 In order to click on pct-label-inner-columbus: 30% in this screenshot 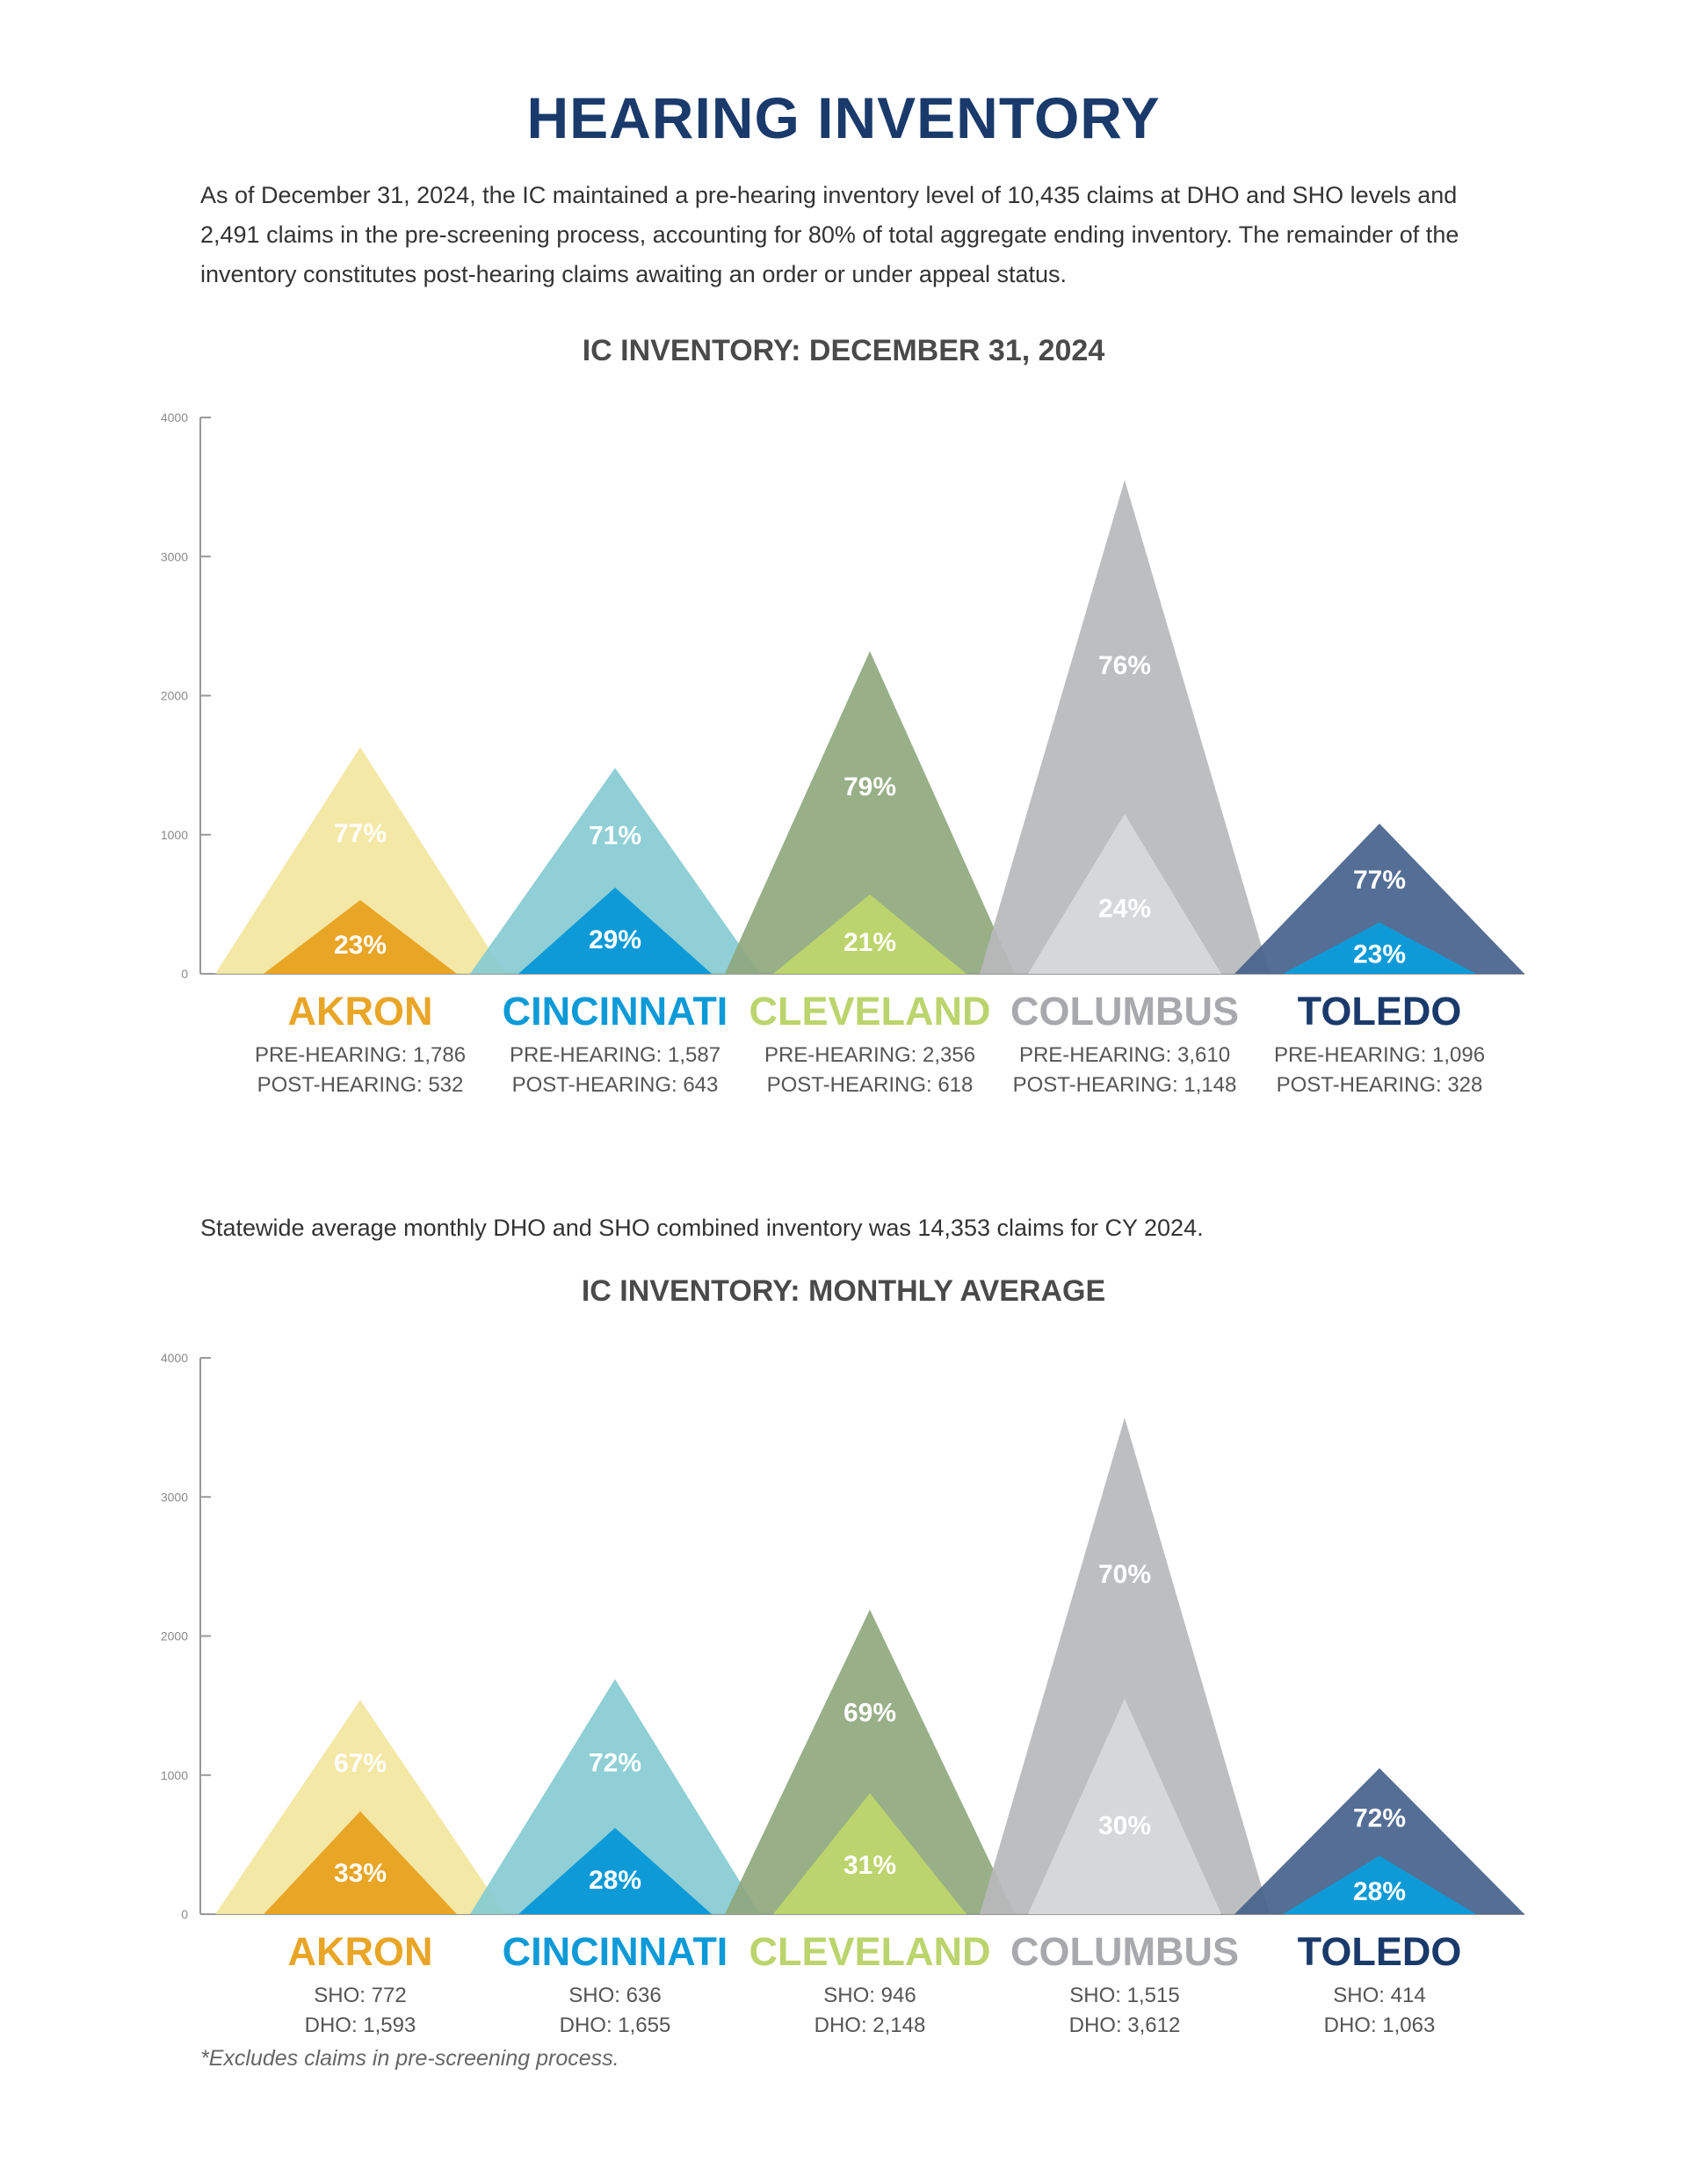, I will do `click(1124, 1826)`.